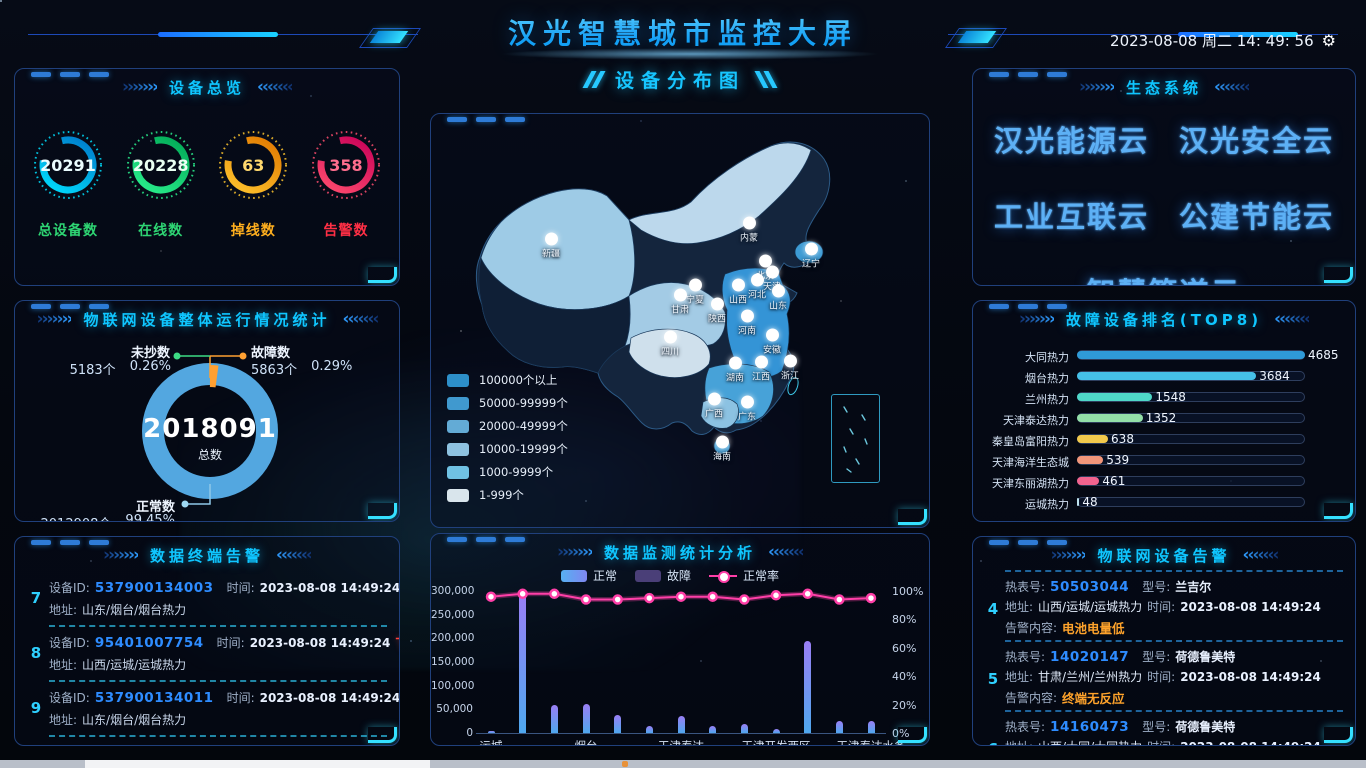  What do you see at coordinates (453, 685) in the screenshot?
I see `y-axis-label: 100,000` at bounding box center [453, 685].